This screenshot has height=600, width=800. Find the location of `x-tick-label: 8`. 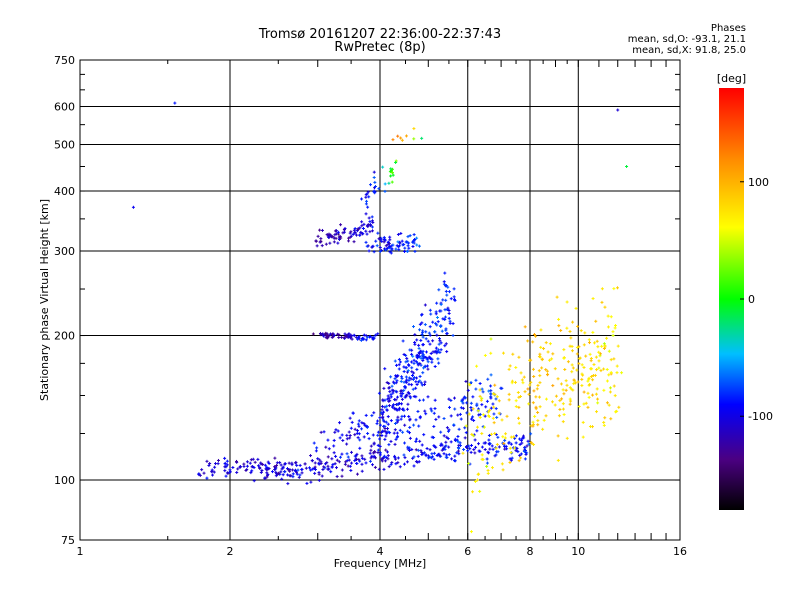

x-tick-label: 8 is located at coordinates (530, 551).